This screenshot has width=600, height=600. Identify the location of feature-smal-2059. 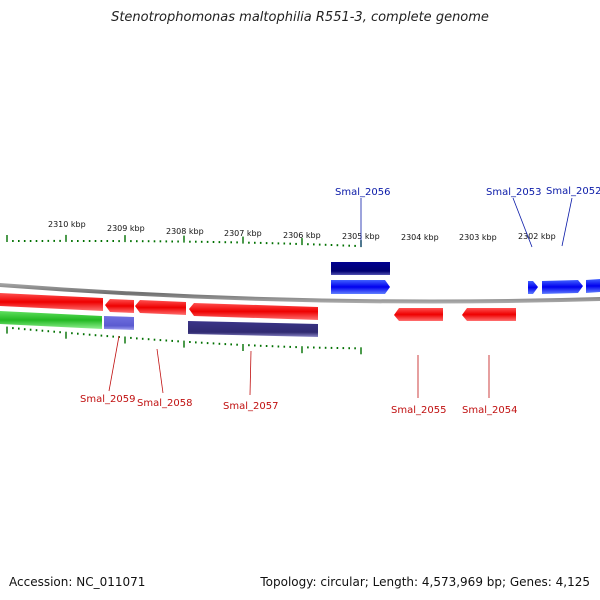
(119, 323).